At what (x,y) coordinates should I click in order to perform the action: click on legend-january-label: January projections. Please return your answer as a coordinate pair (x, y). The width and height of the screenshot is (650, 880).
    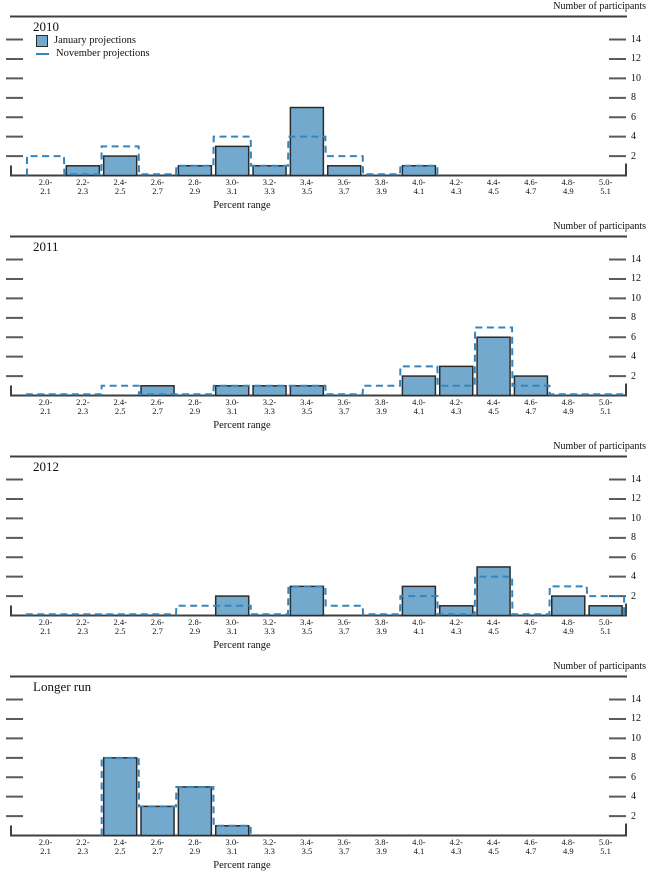
    Looking at the image, I should click on (95, 40).